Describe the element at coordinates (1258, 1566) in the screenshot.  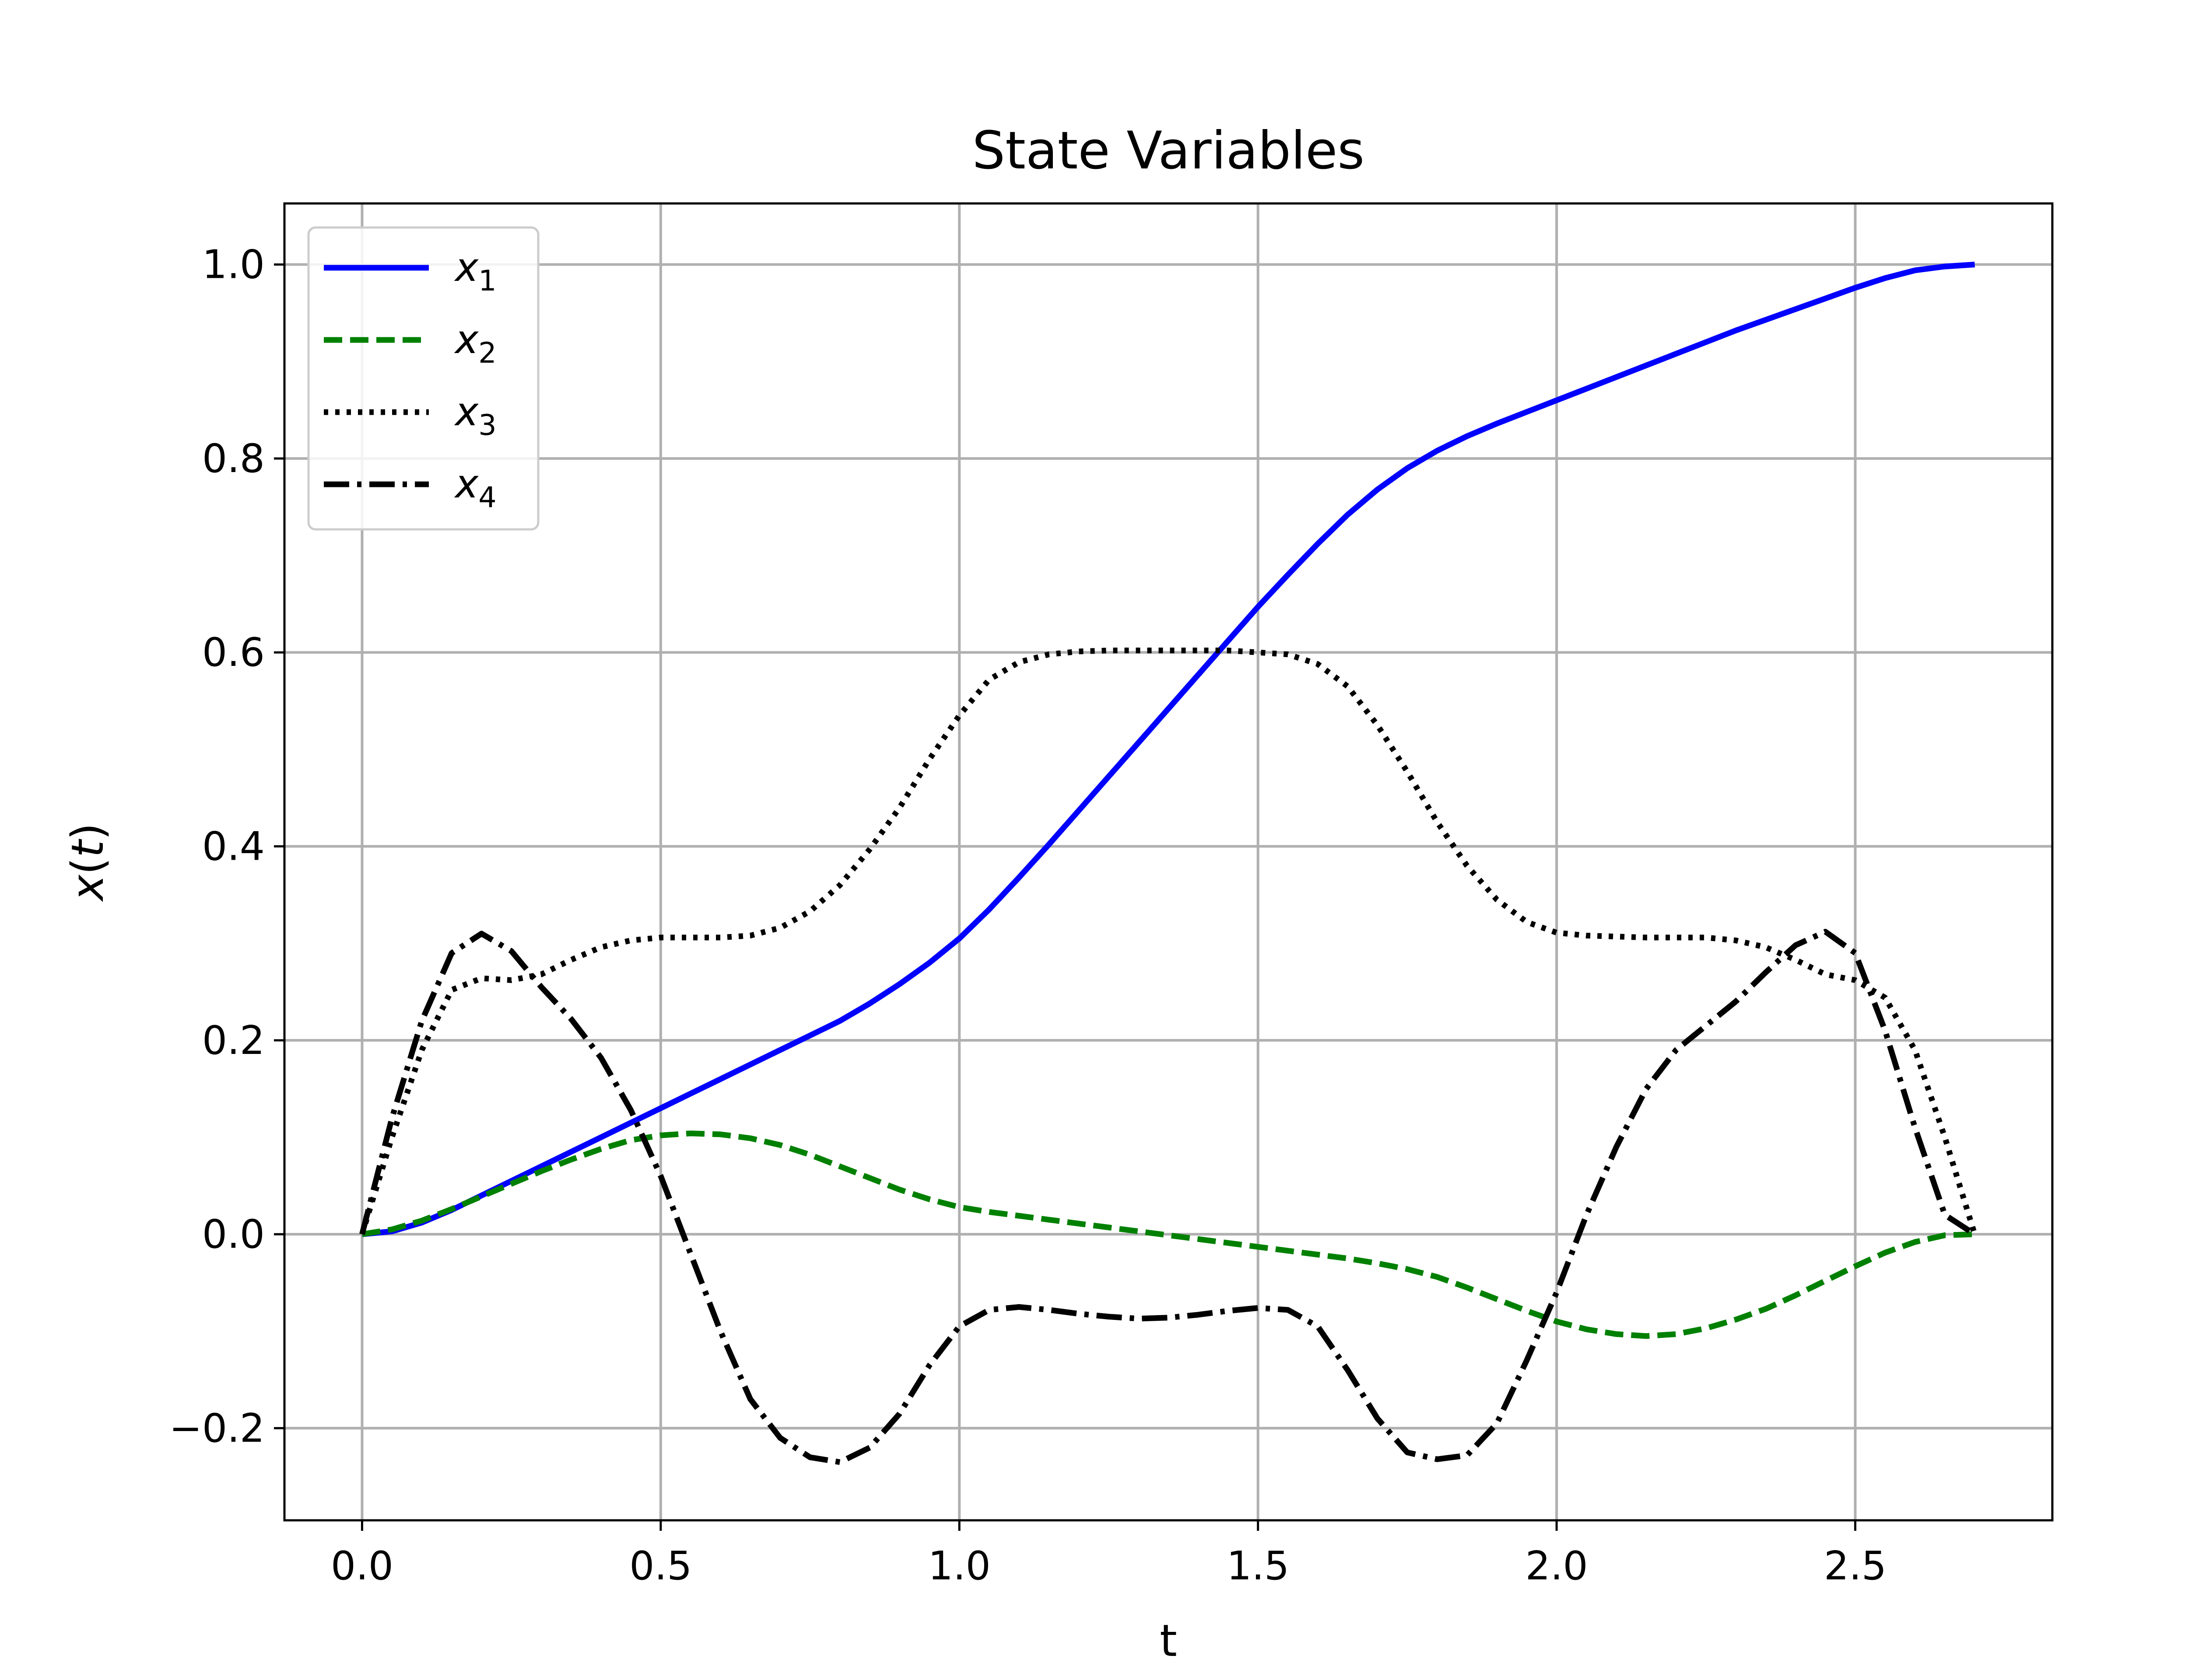
I see `x-tick-label: 1.5` at that location.